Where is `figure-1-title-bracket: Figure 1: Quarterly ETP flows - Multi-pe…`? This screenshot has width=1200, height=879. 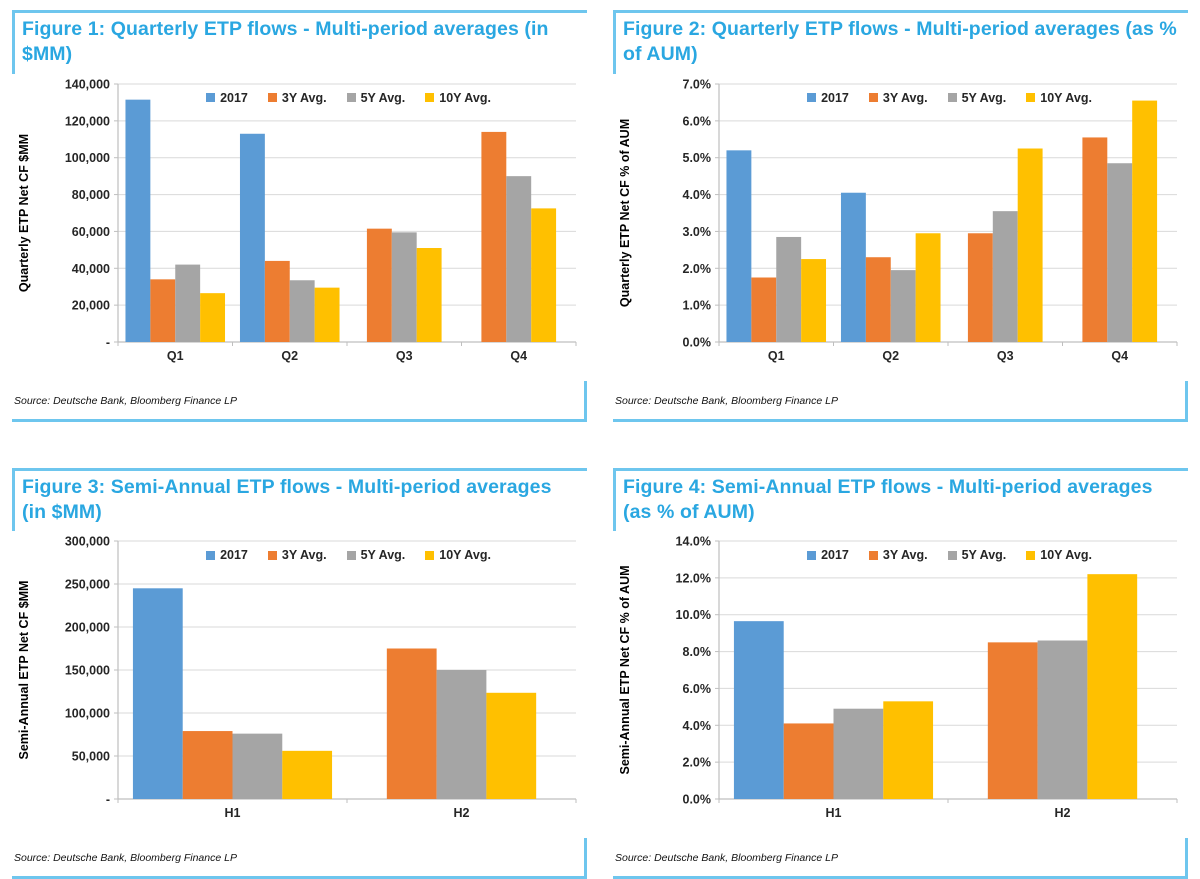 figure-1-title-bracket: Figure 1: Quarterly ETP flows - Multi-pe… is located at coordinates (299, 42).